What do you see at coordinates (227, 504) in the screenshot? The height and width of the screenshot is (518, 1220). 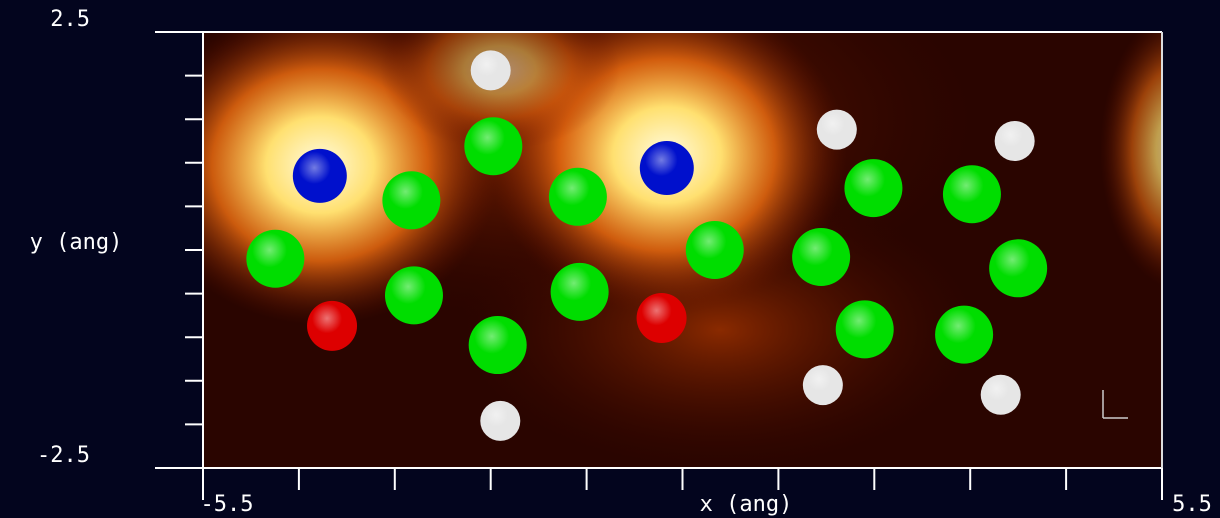 I see `x-tick-label: -5.5` at bounding box center [227, 504].